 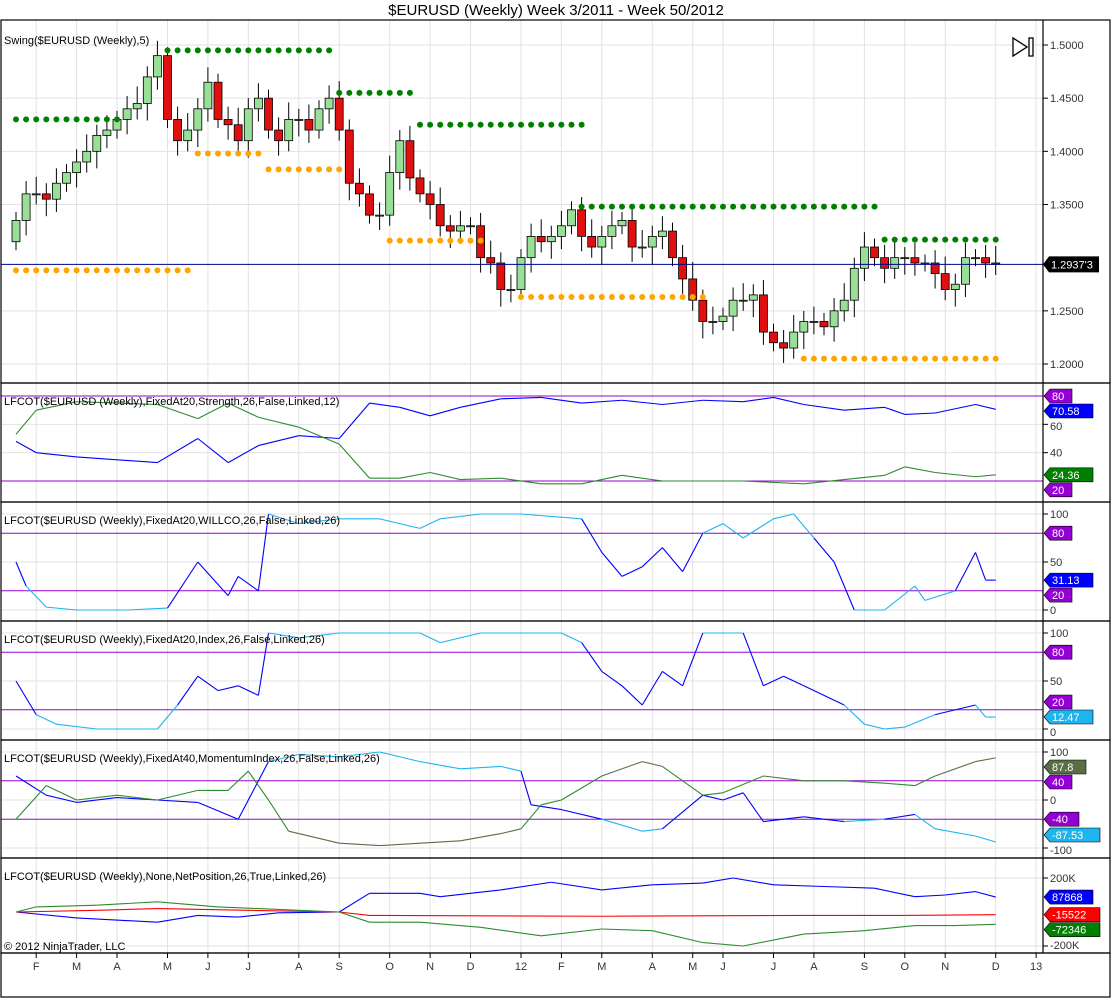 I want to click on y-tick-label: 1.2500, so click(x=1067, y=312).